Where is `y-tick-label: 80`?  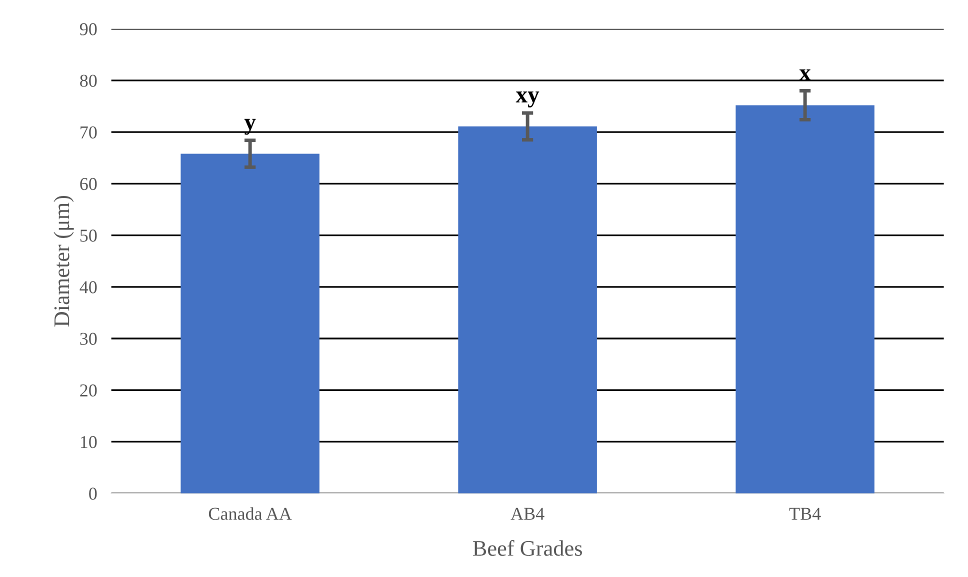
y-tick-label: 80 is located at coordinates (88, 80).